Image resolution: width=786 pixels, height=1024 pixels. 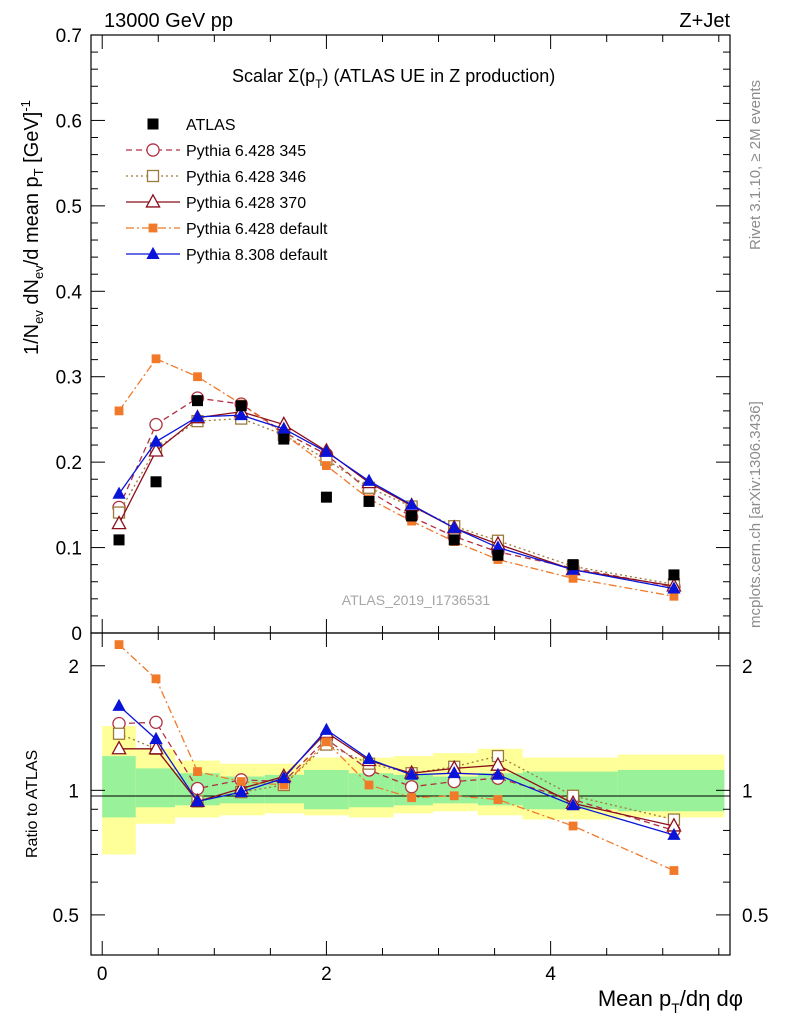 I want to click on x-tick-label: 4, so click(x=550, y=974).